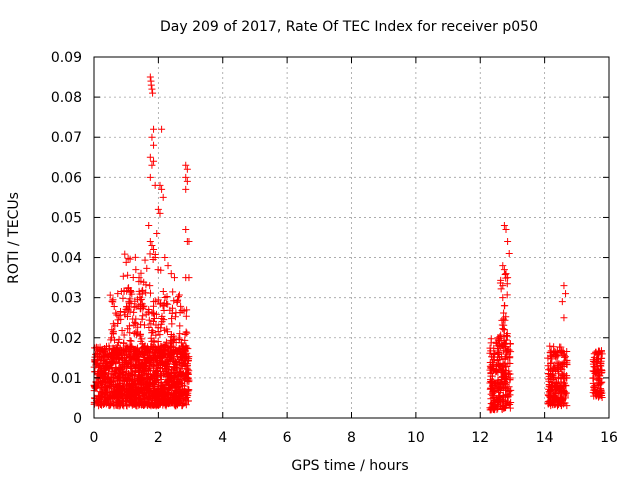 The image size is (640, 480). What do you see at coordinates (545, 438) in the screenshot?
I see `x-tick-label: 14` at bounding box center [545, 438].